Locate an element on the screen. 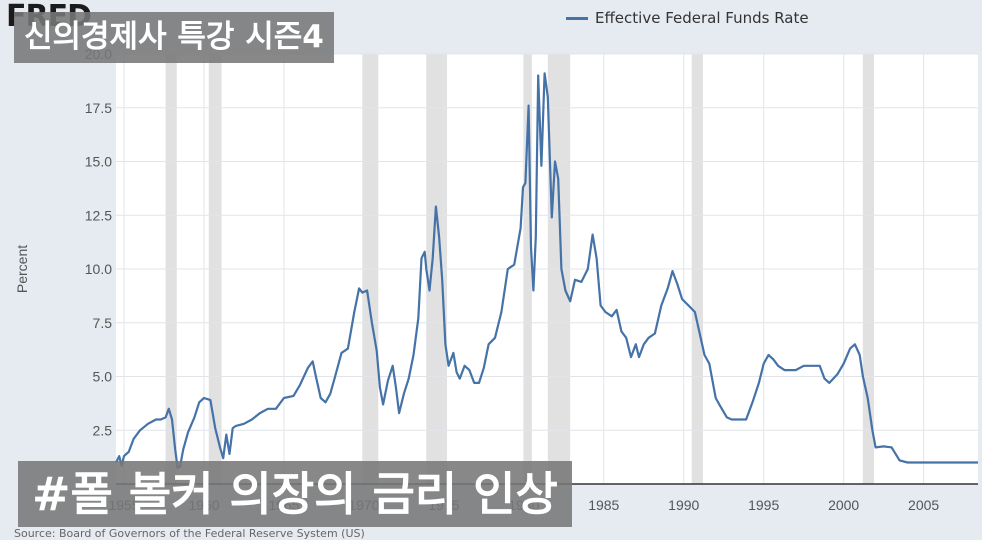 The height and width of the screenshot is (540, 982). y-tick-label: 2.5 is located at coordinates (103, 430).